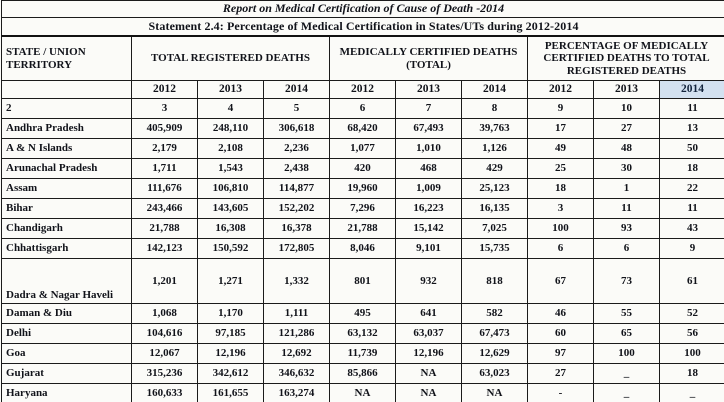 This screenshot has width=724, height=402. What do you see at coordinates (428, 188) in the screenshot?
I see `value-cell: 1,009` at bounding box center [428, 188].